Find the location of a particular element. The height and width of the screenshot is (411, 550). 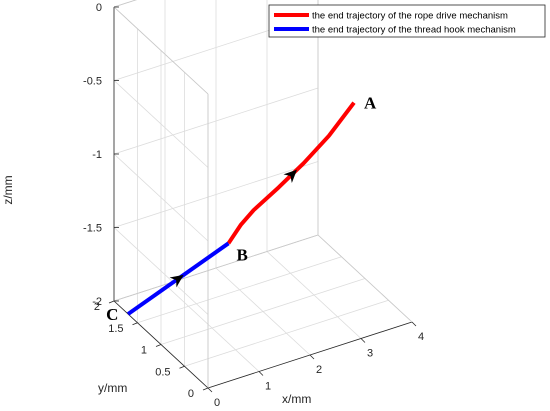

point-label-a: A is located at coordinates (370, 103).